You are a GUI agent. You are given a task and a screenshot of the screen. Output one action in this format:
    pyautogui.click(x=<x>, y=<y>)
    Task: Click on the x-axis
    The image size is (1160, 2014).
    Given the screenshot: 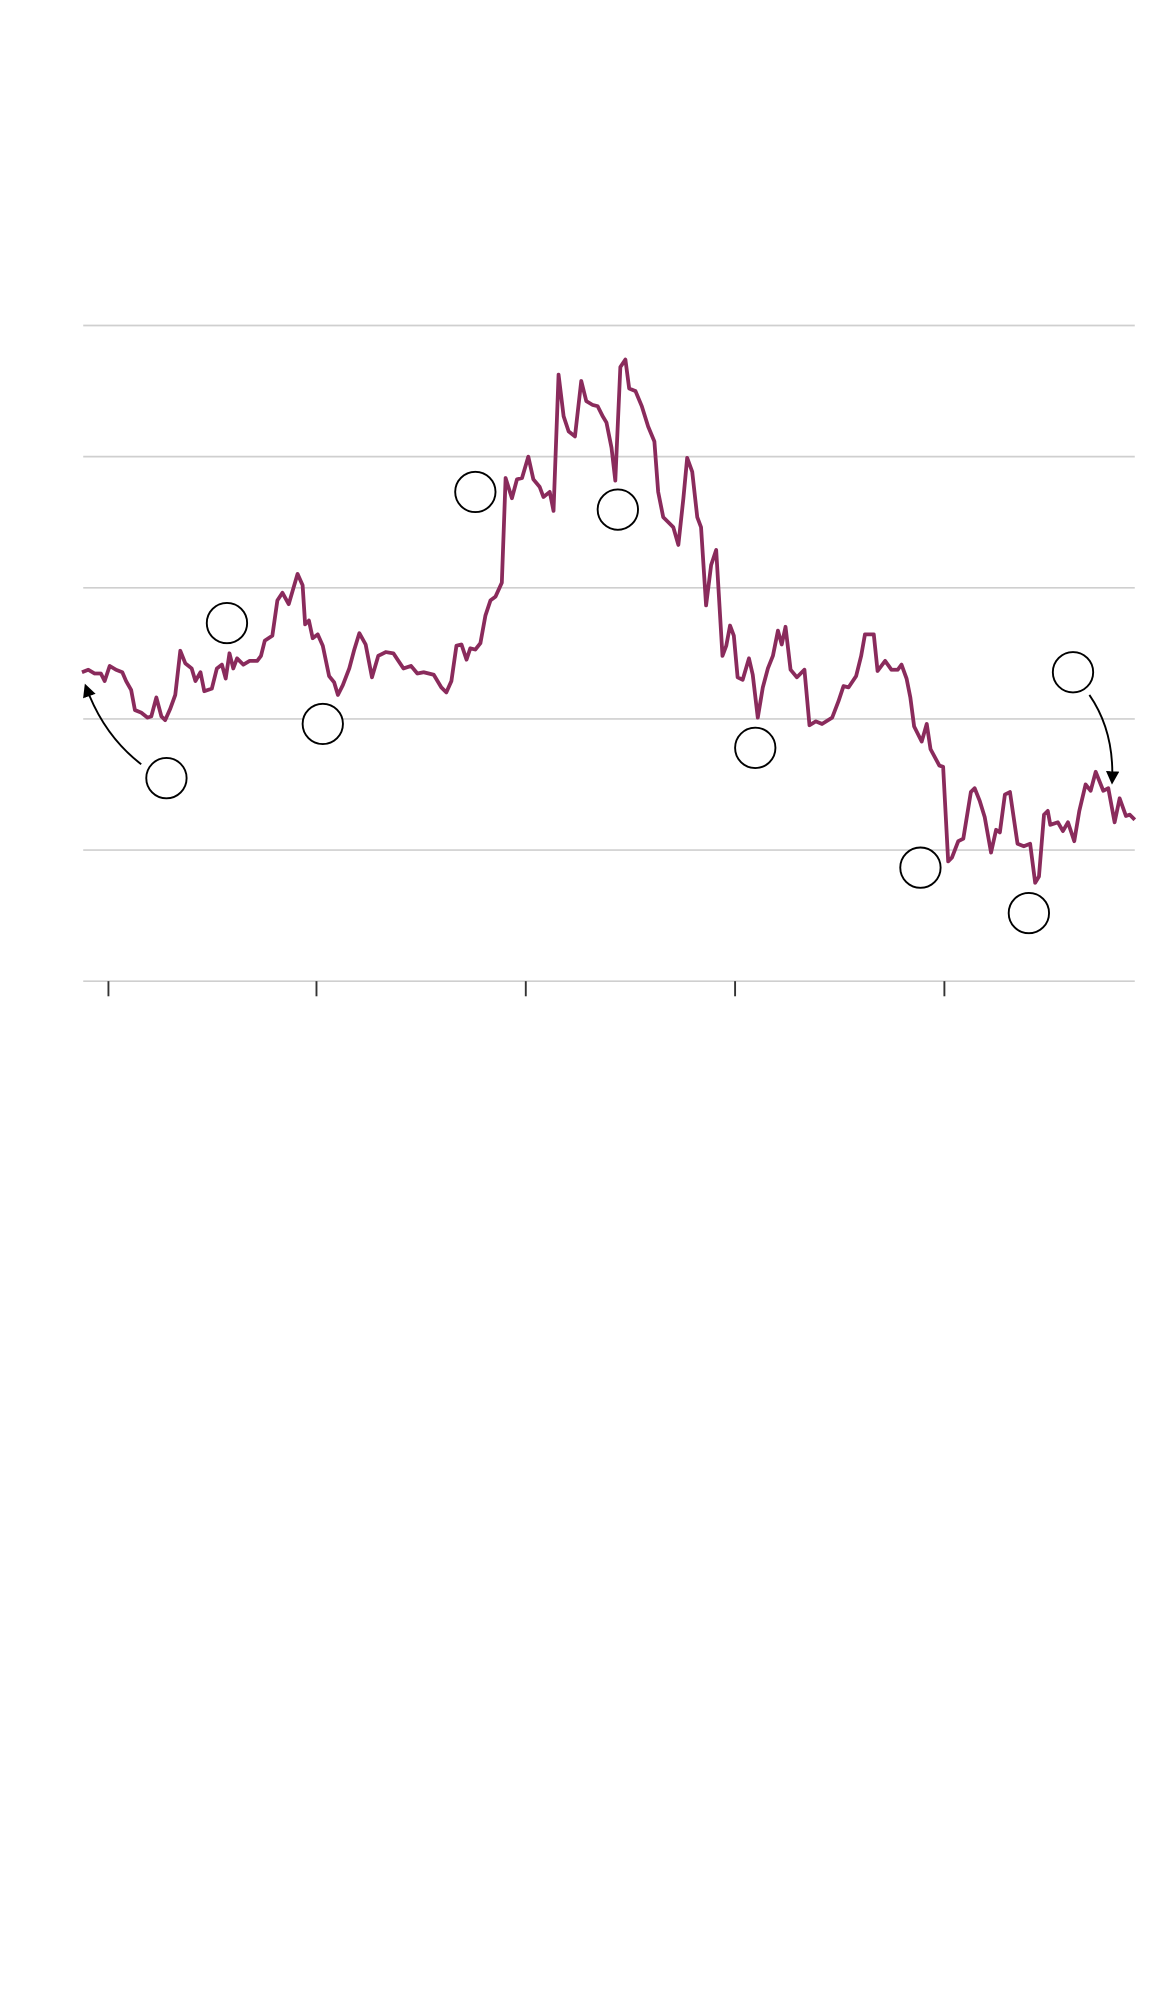 What is the action you would take?
    pyautogui.click(x=526, y=989)
    